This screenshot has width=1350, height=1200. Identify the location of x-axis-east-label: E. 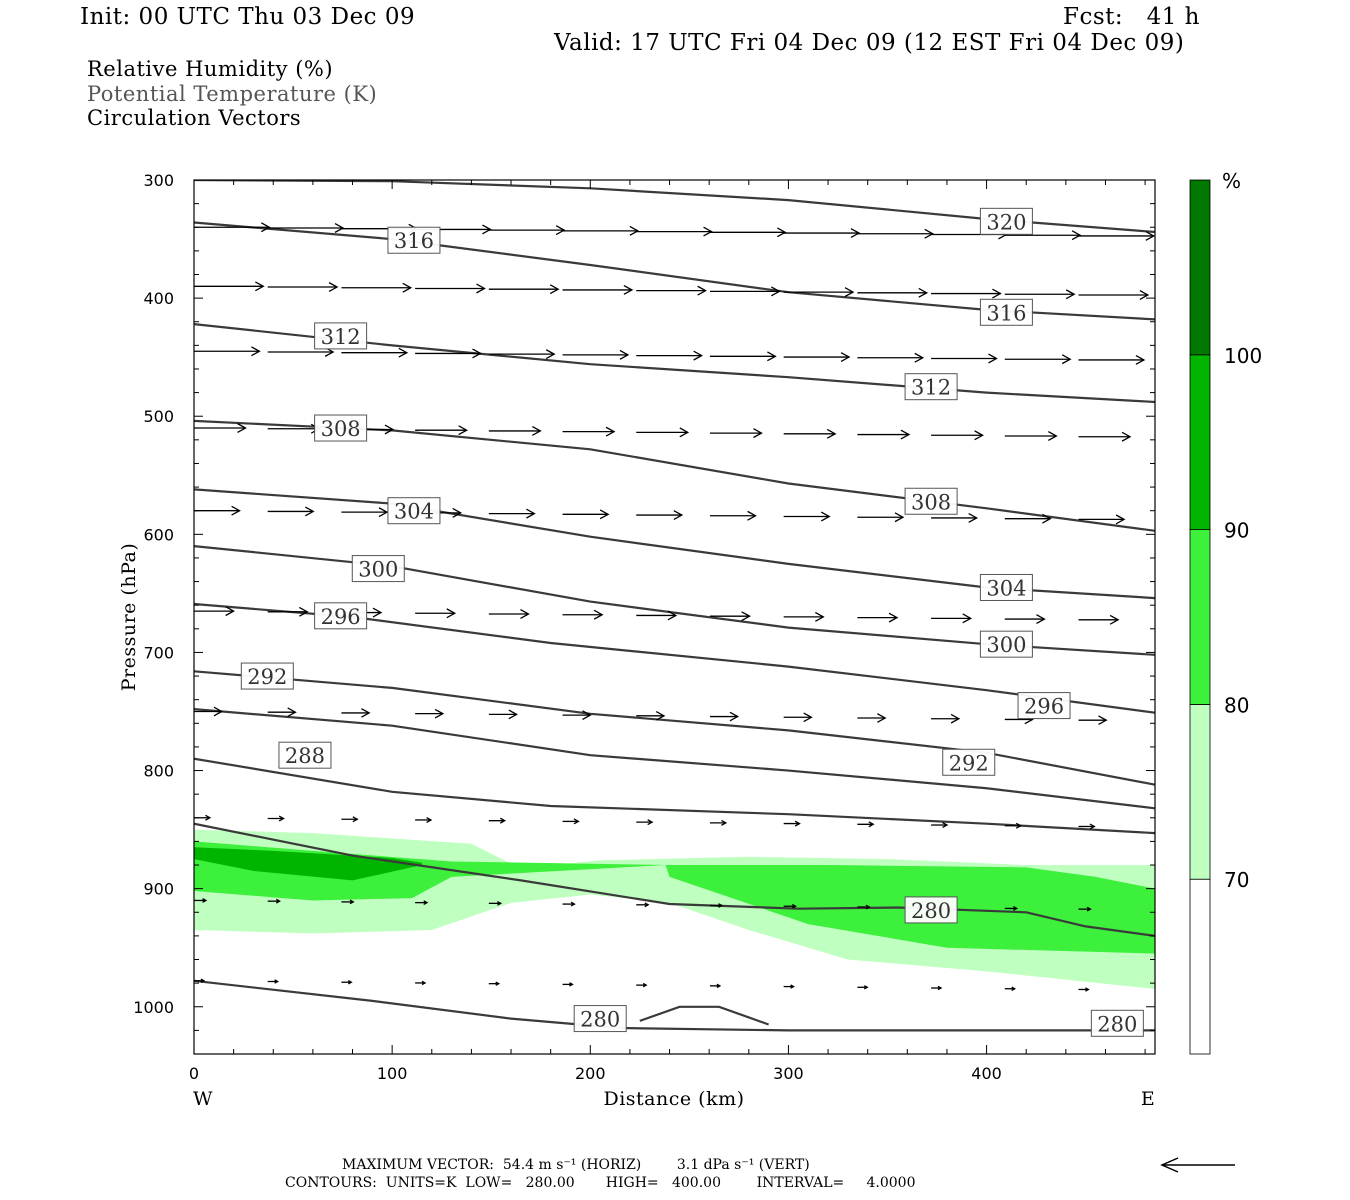
(1148, 1099).